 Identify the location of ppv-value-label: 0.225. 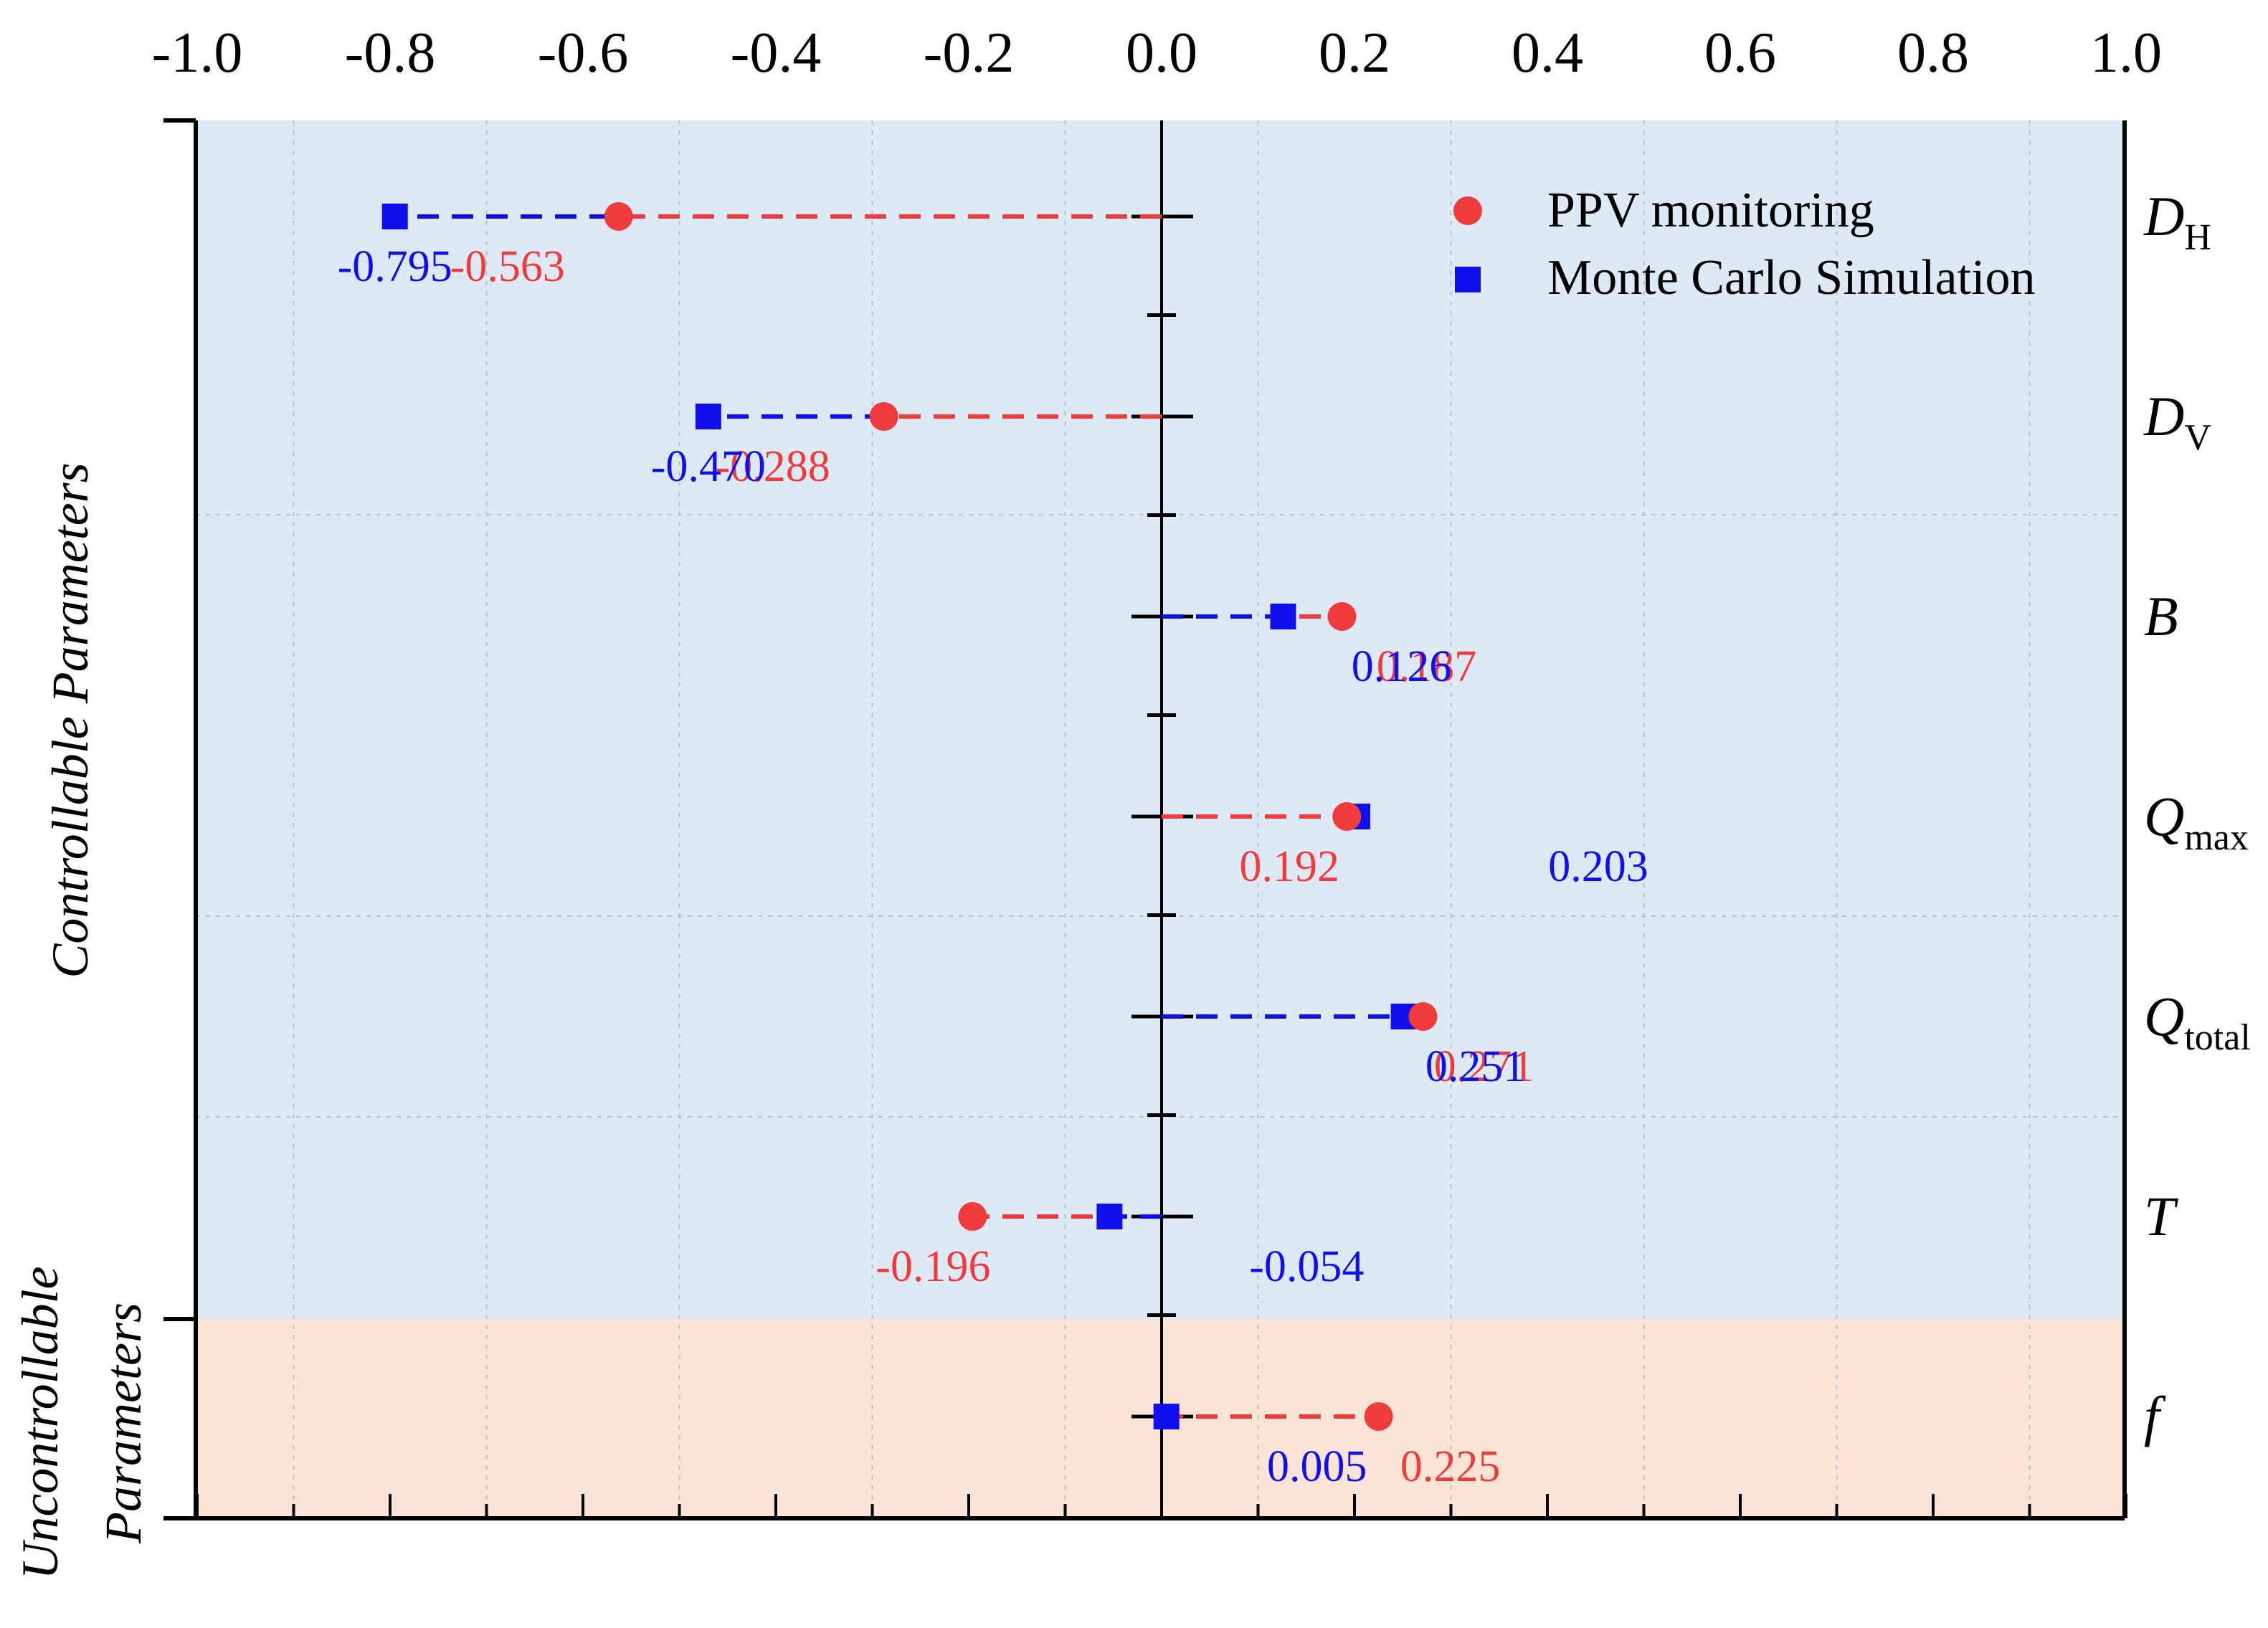
(1450, 1467).